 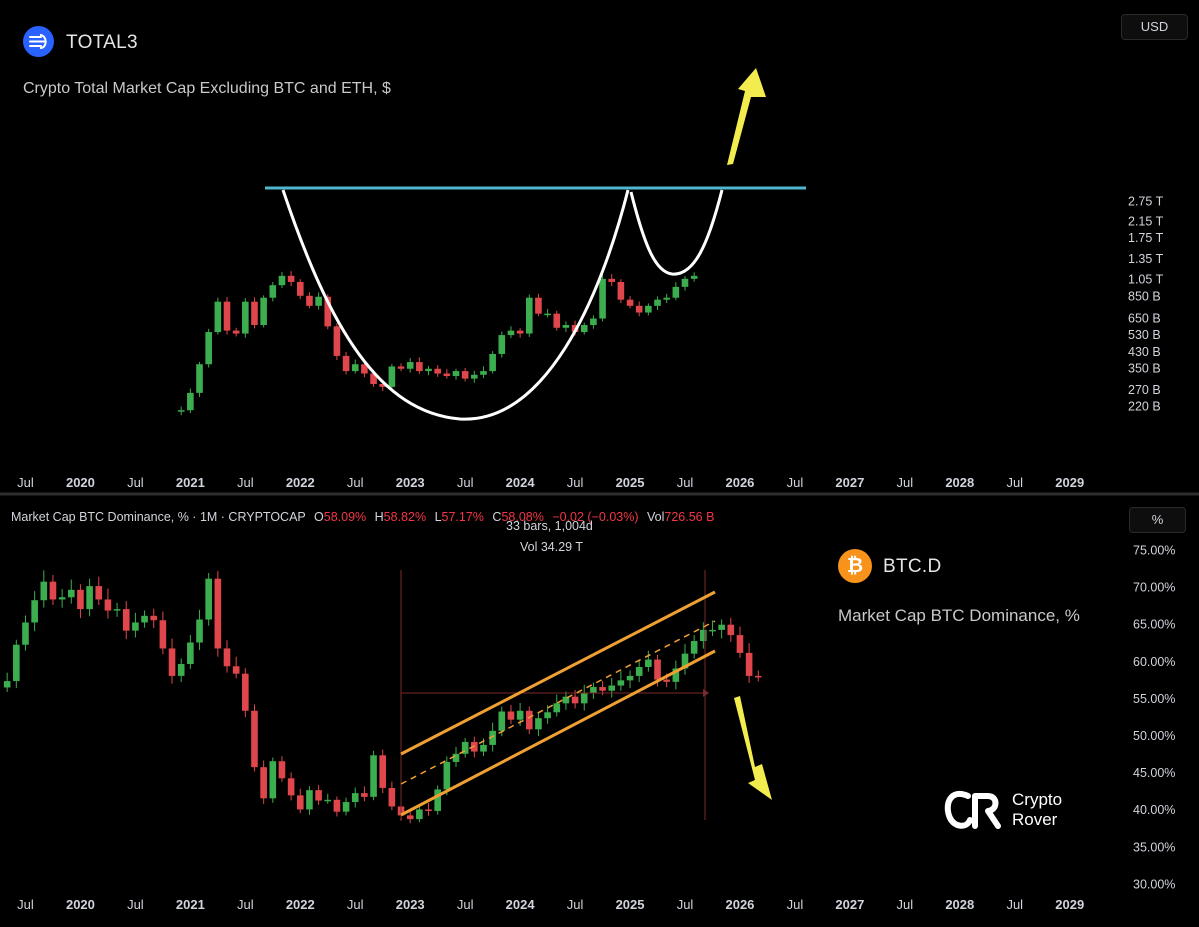 I want to click on total3-price-label-10: 270 B, so click(x=1144, y=390).